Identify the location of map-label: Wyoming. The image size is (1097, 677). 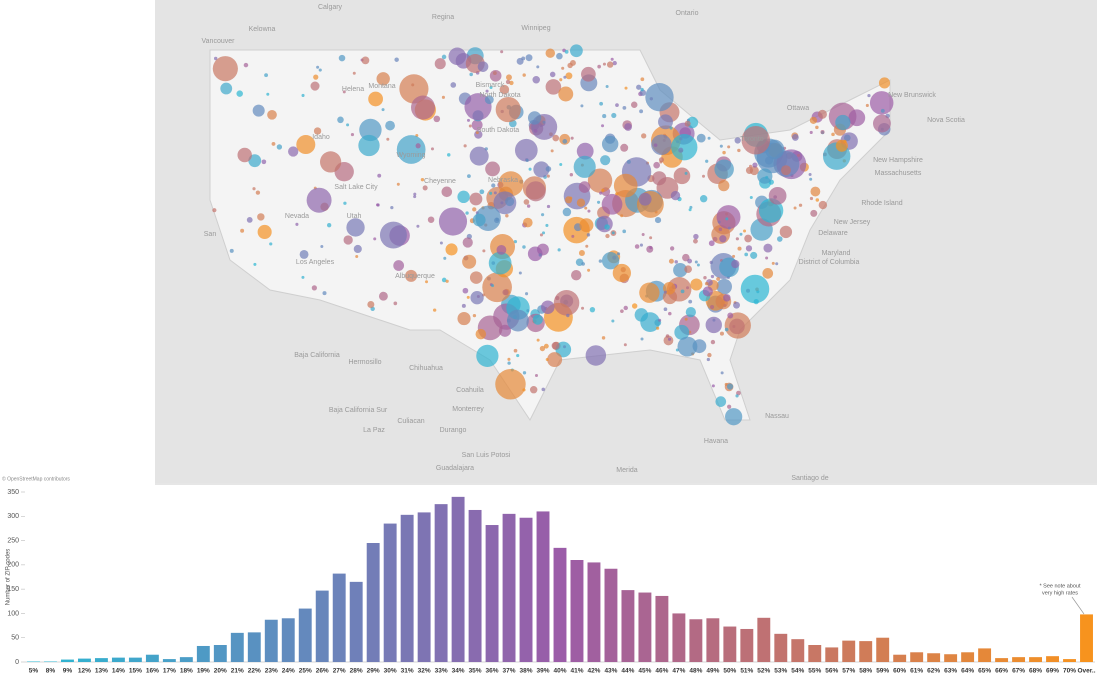
(410, 155).